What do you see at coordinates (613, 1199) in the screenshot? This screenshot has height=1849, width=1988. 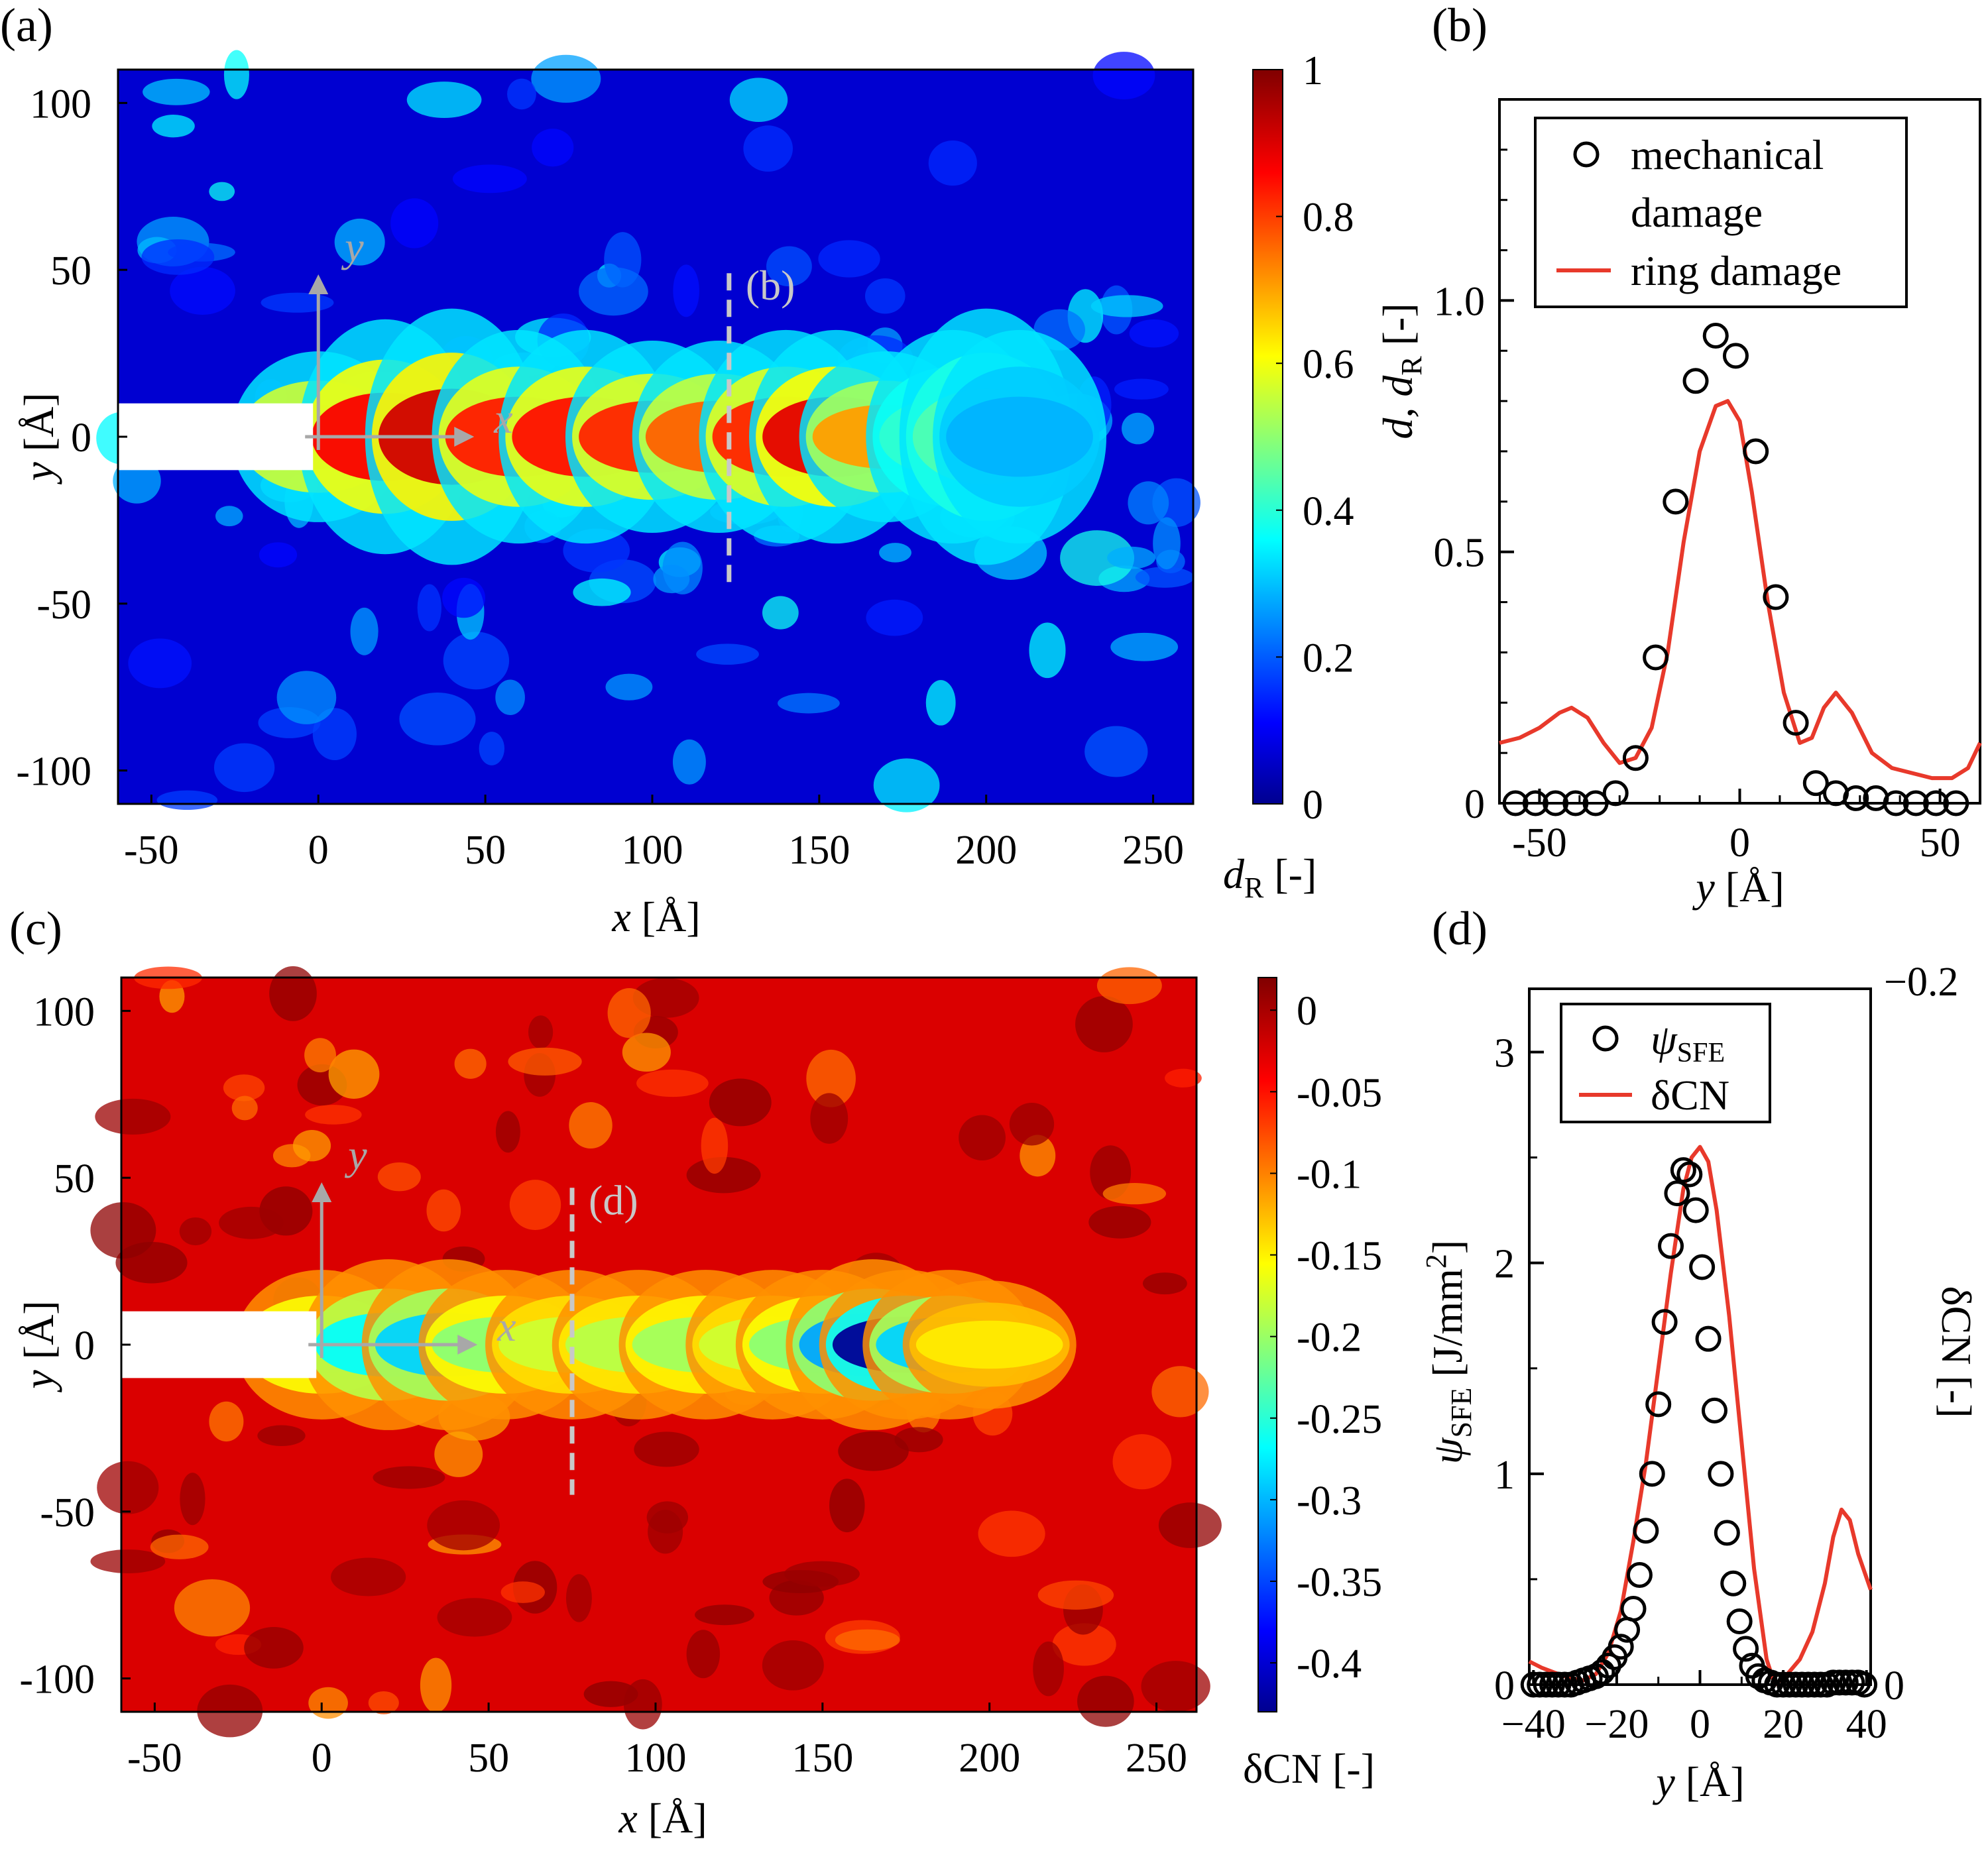 I see `cut-label: (d)` at bounding box center [613, 1199].